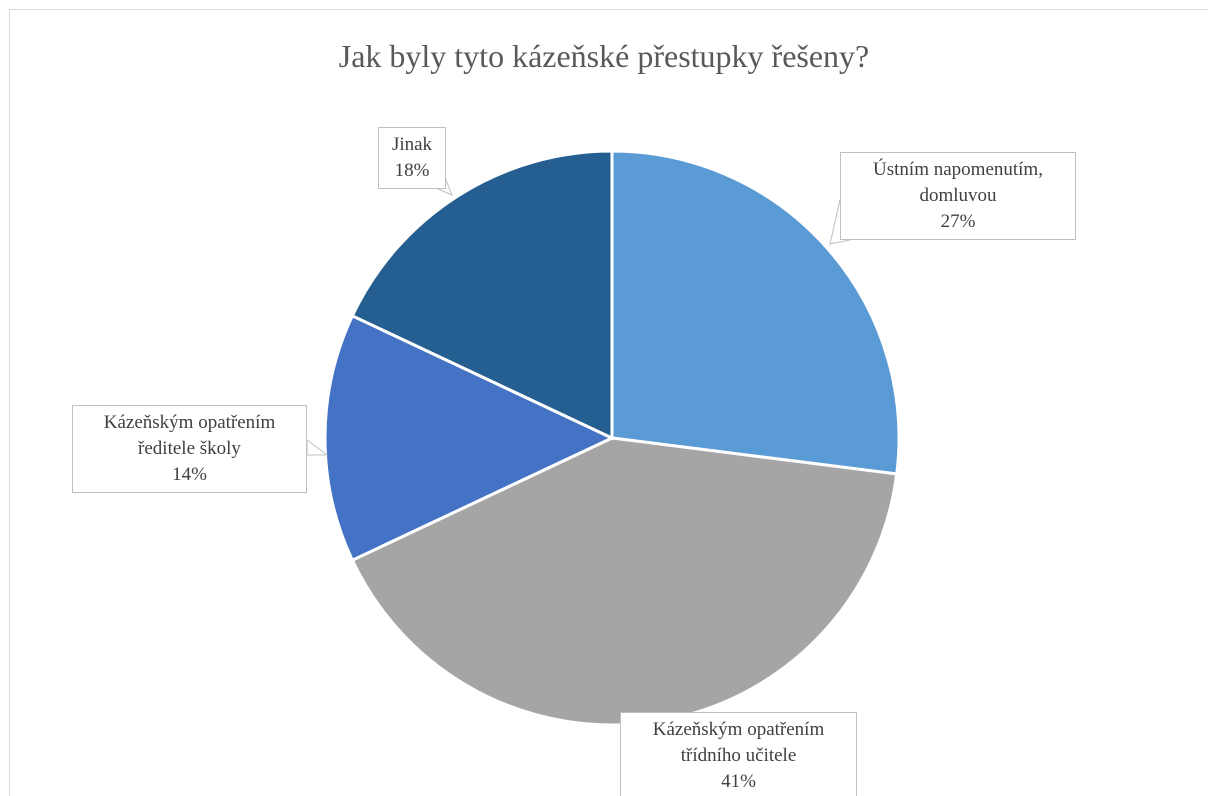 This screenshot has height=796, width=1208. I want to click on callout-pointer, so click(317, 447).